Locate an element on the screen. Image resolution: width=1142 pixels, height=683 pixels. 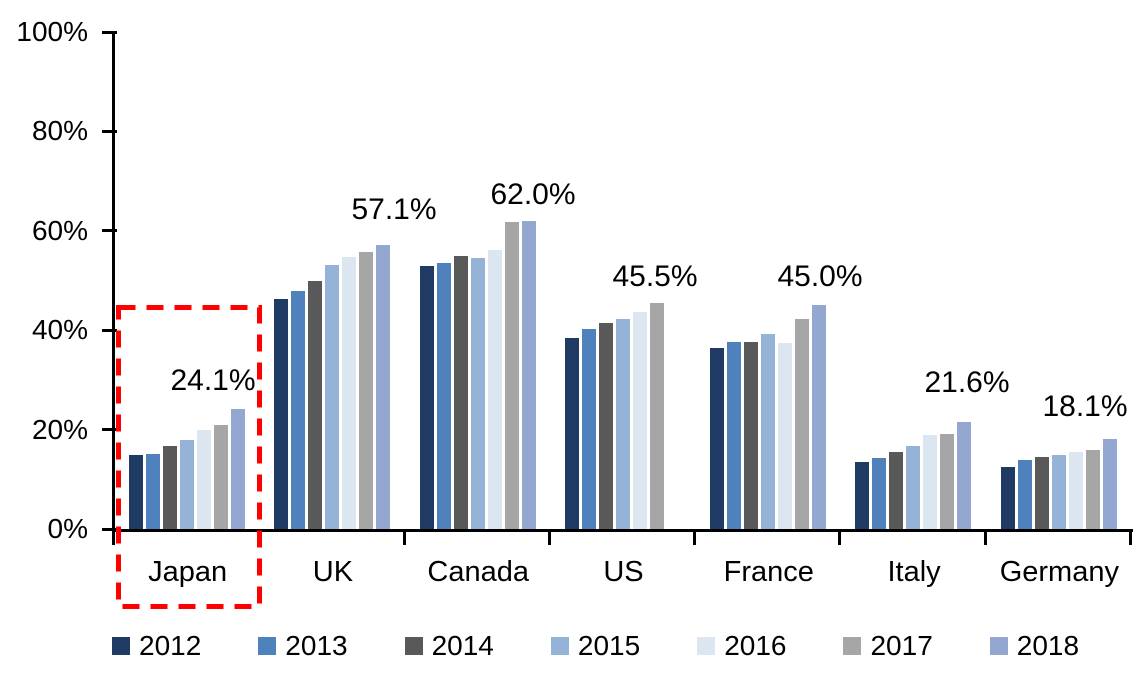
category-label-canada: Canada is located at coordinates (478, 572).